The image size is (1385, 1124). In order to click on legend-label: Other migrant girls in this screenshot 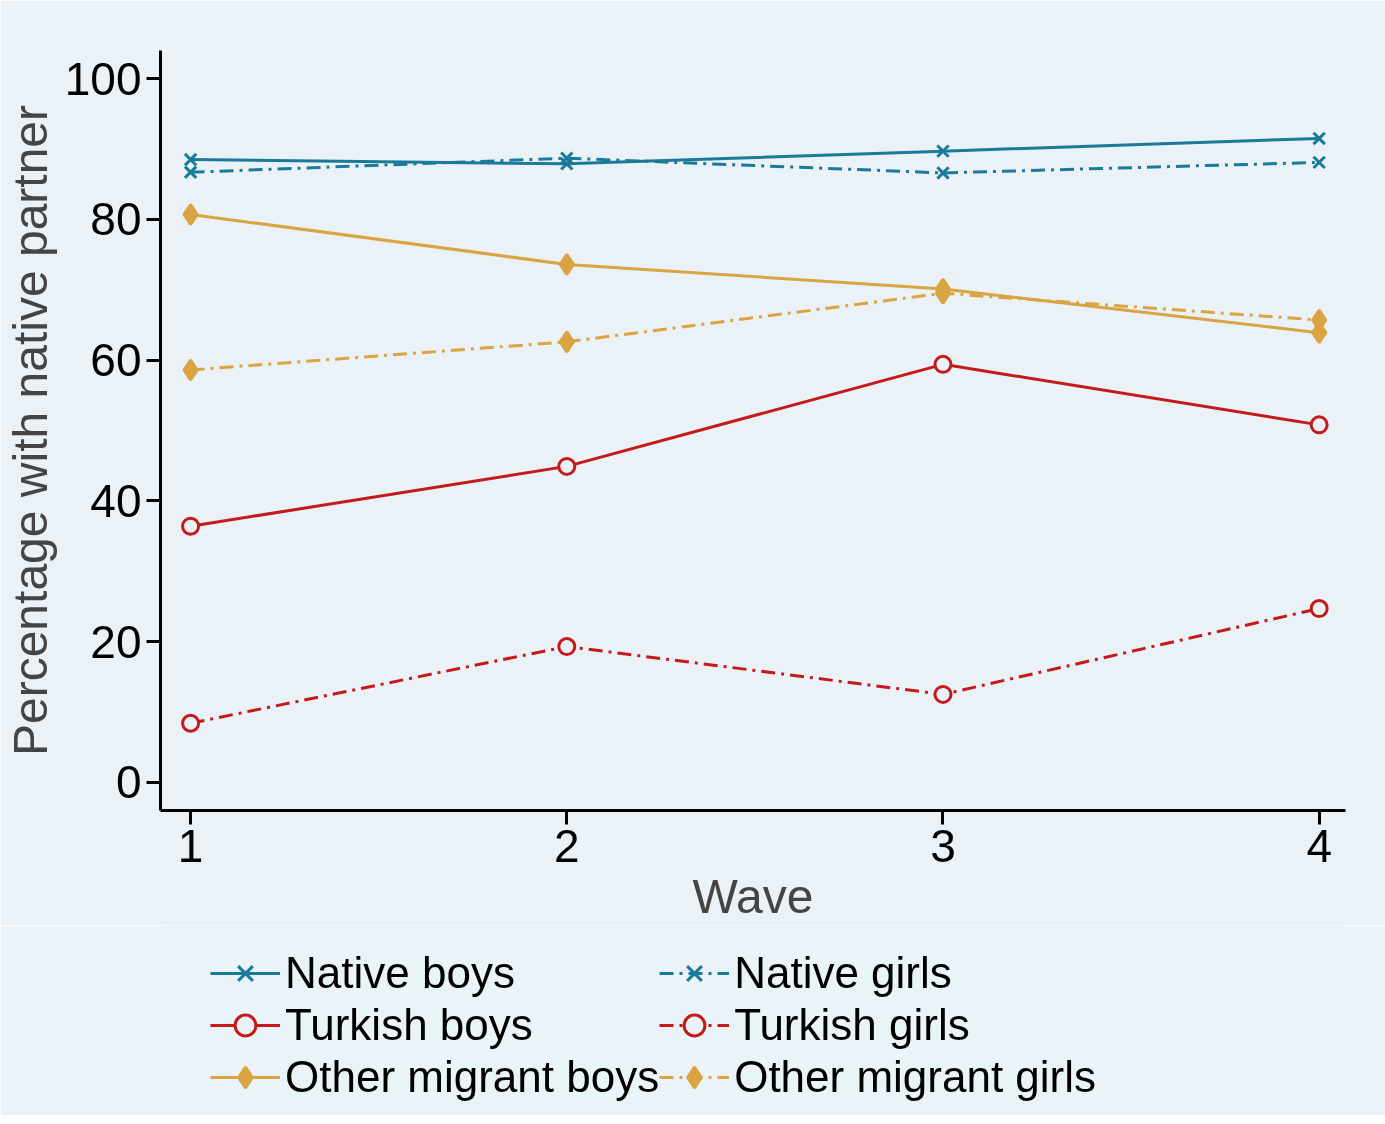, I will do `click(915, 1077)`.